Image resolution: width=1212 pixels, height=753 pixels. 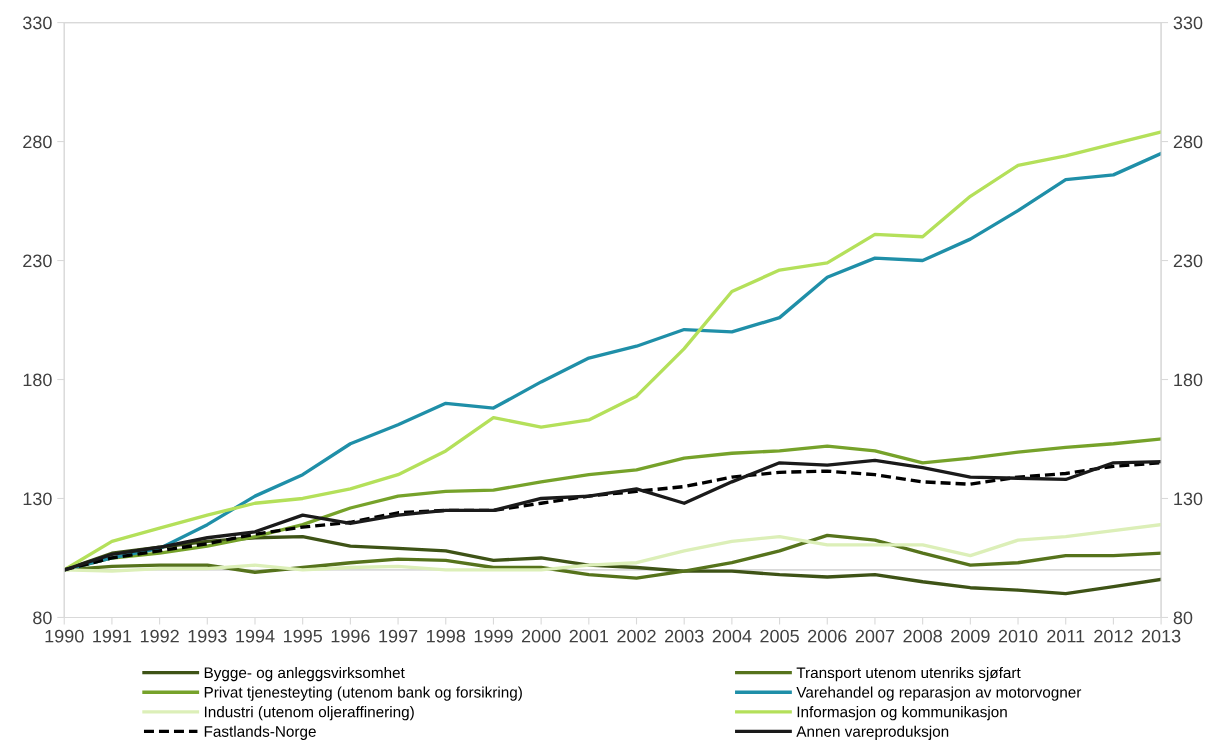 What do you see at coordinates (684, 636) in the screenshot?
I see `x-tick-label: 2003` at bounding box center [684, 636].